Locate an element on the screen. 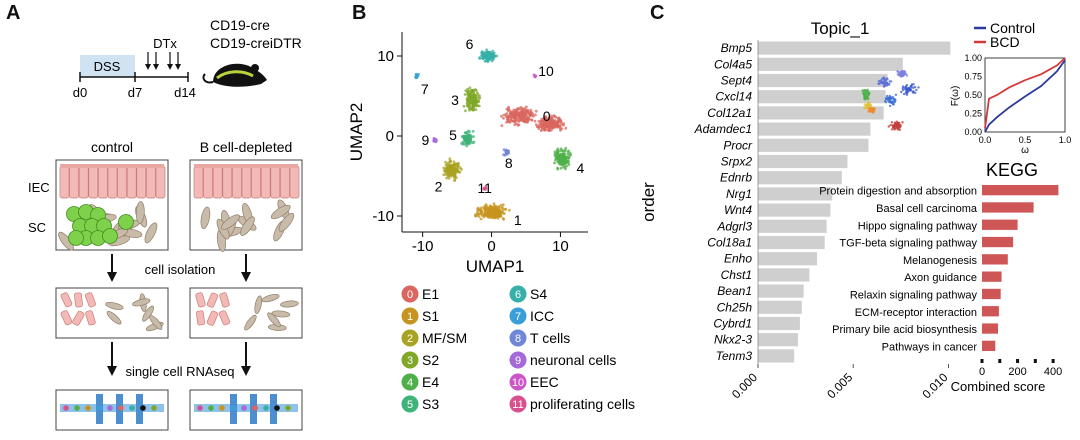 The image size is (1080, 440). depleted-heading: B cell-depleted is located at coordinates (246, 147).